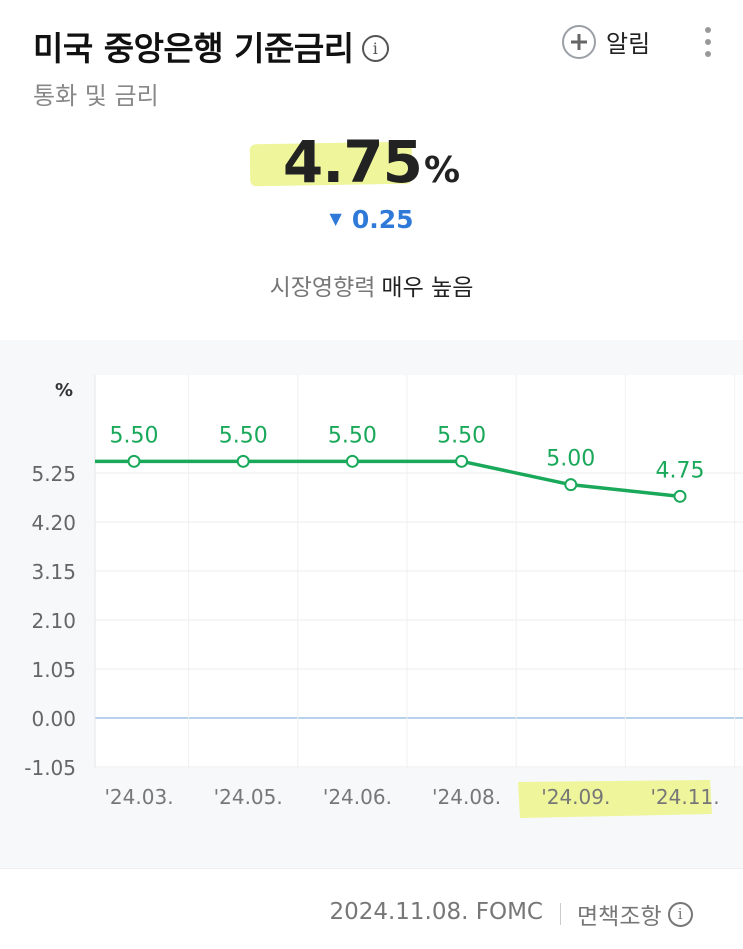  I want to click on x-tick-label: '24.05., so click(248, 797).